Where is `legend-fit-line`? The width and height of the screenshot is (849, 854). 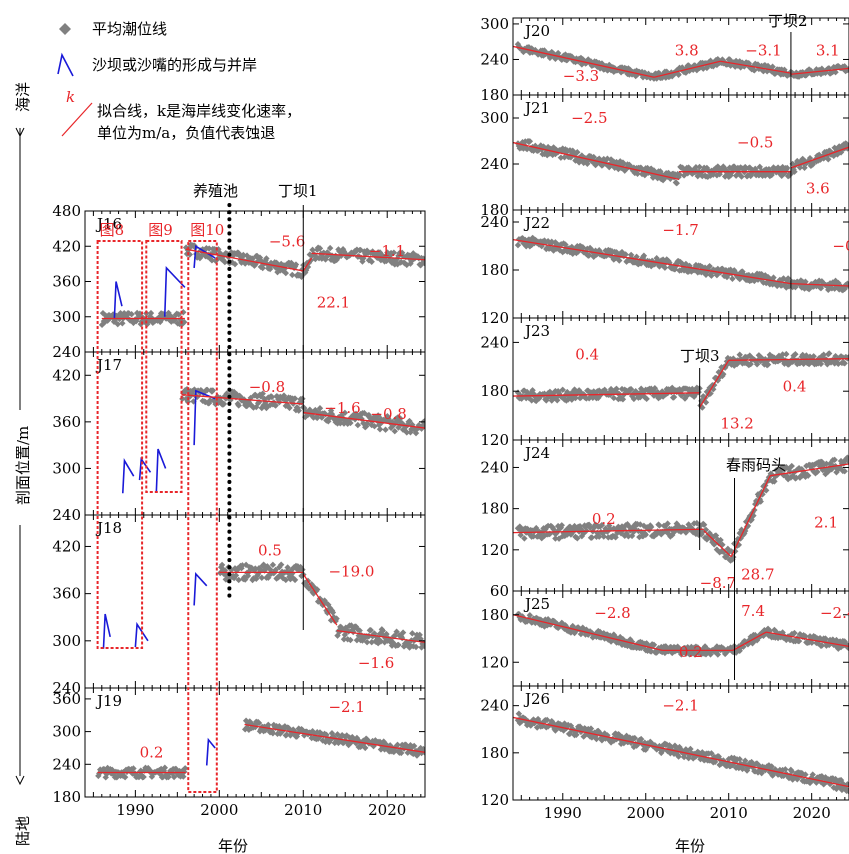
legend-fit-line is located at coordinates (77, 119).